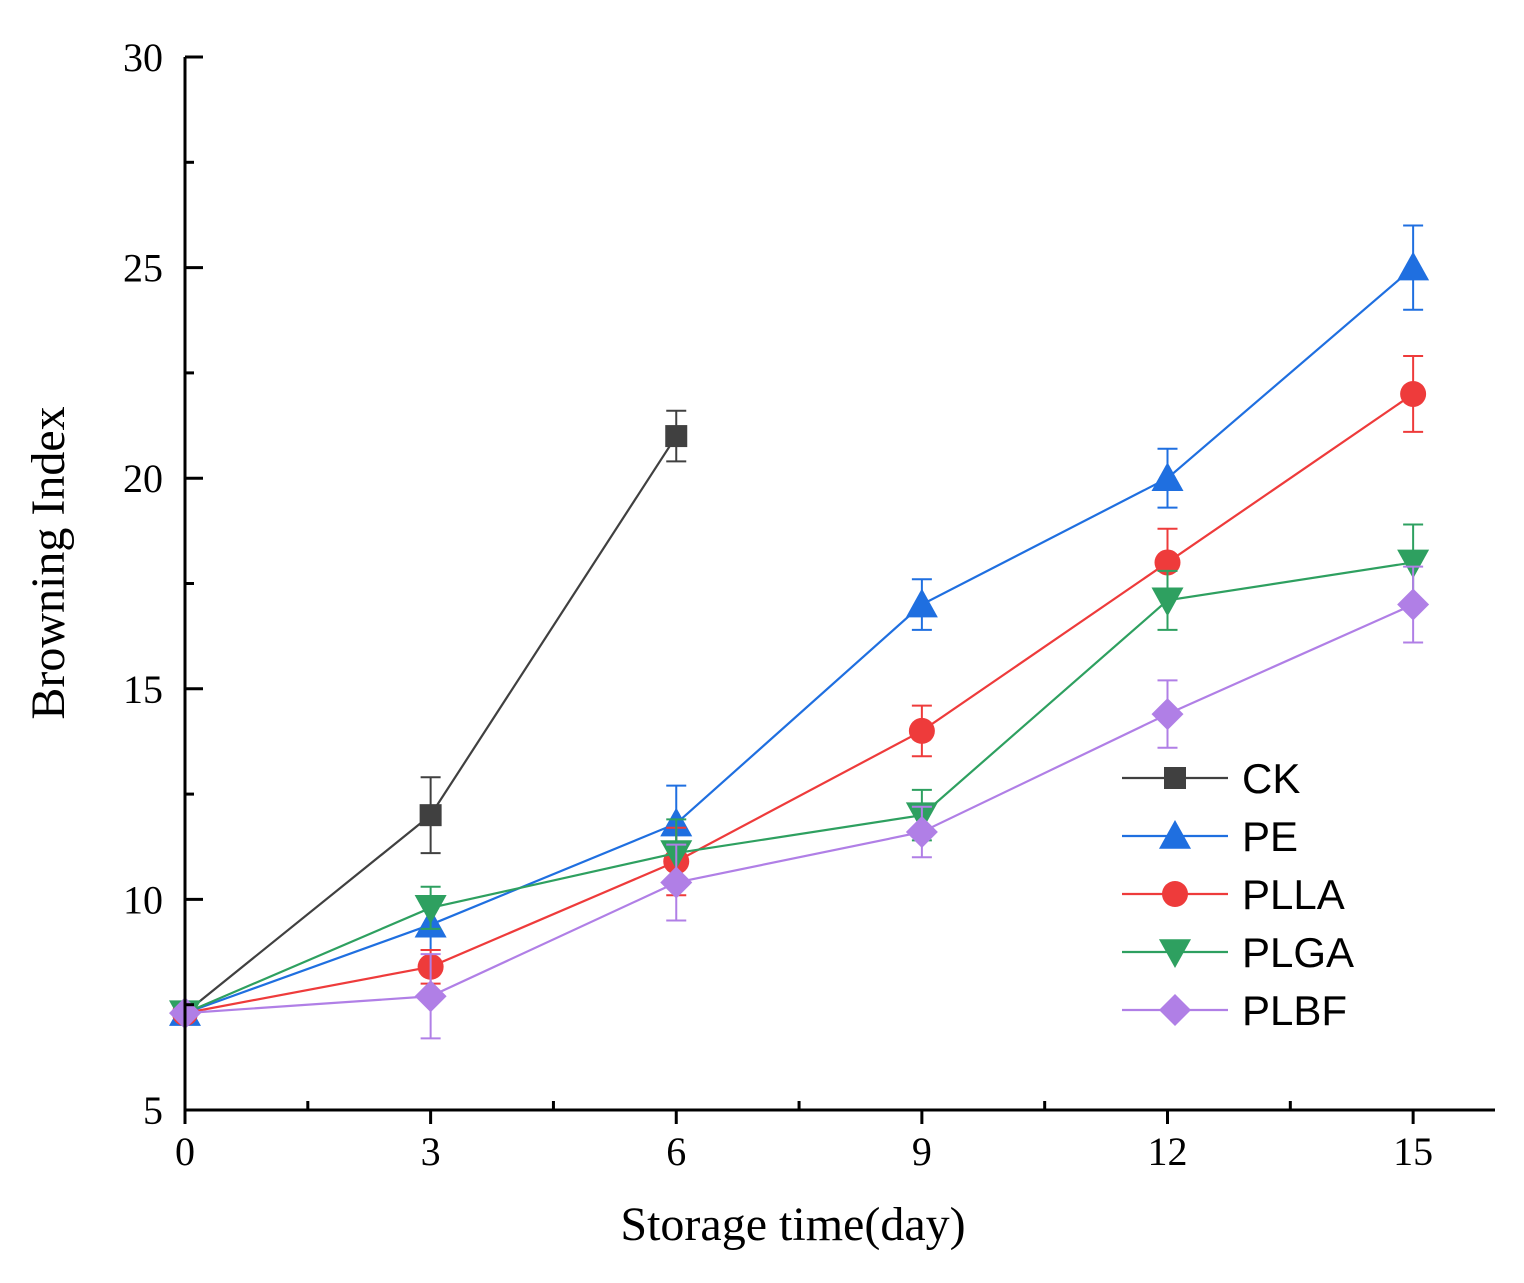 This screenshot has height=1283, width=1524. What do you see at coordinates (1175, 1010) in the screenshot?
I see `legend-marker-plbf` at bounding box center [1175, 1010].